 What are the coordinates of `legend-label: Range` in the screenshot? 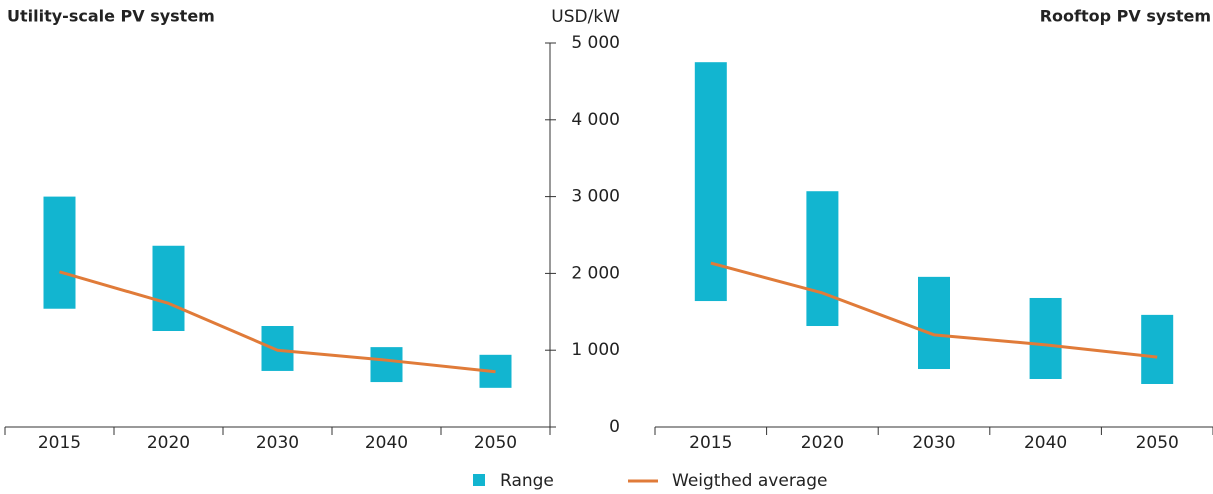 It's located at (527, 481).